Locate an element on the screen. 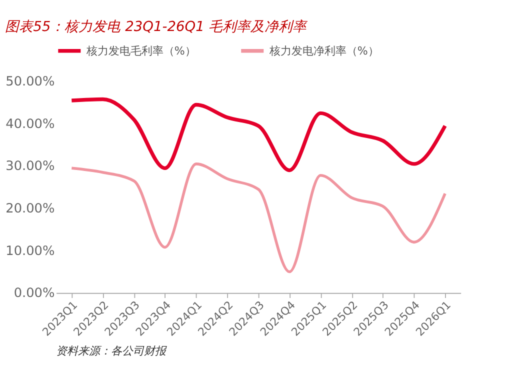  y-tick-label: 40.00% is located at coordinates (30, 124).